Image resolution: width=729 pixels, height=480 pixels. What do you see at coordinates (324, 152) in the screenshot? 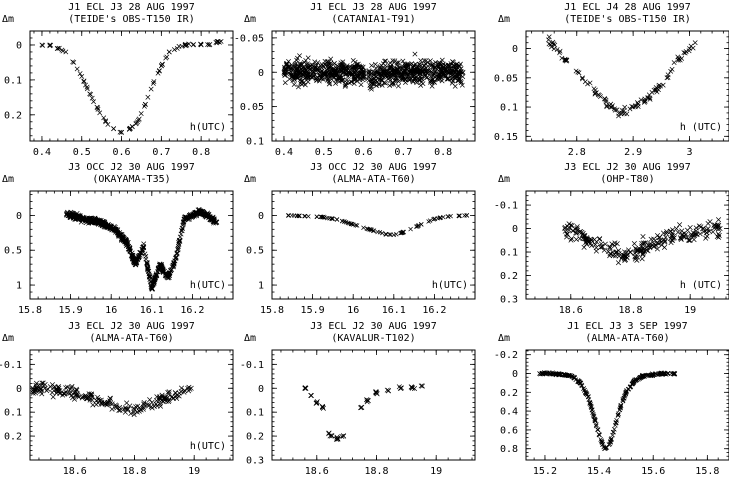
I see `x-tick-label: 0.5` at bounding box center [324, 152].